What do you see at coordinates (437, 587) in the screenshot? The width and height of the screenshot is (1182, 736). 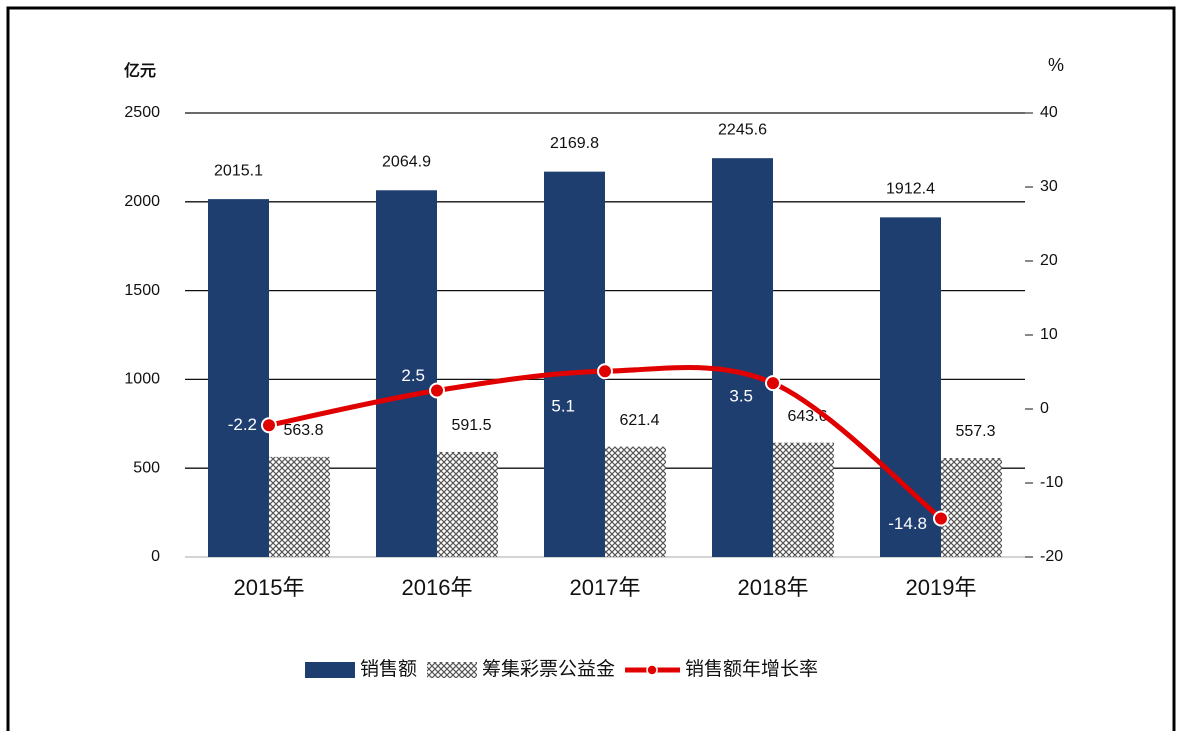 I see `x-tick-label: 2016年` at bounding box center [437, 587].